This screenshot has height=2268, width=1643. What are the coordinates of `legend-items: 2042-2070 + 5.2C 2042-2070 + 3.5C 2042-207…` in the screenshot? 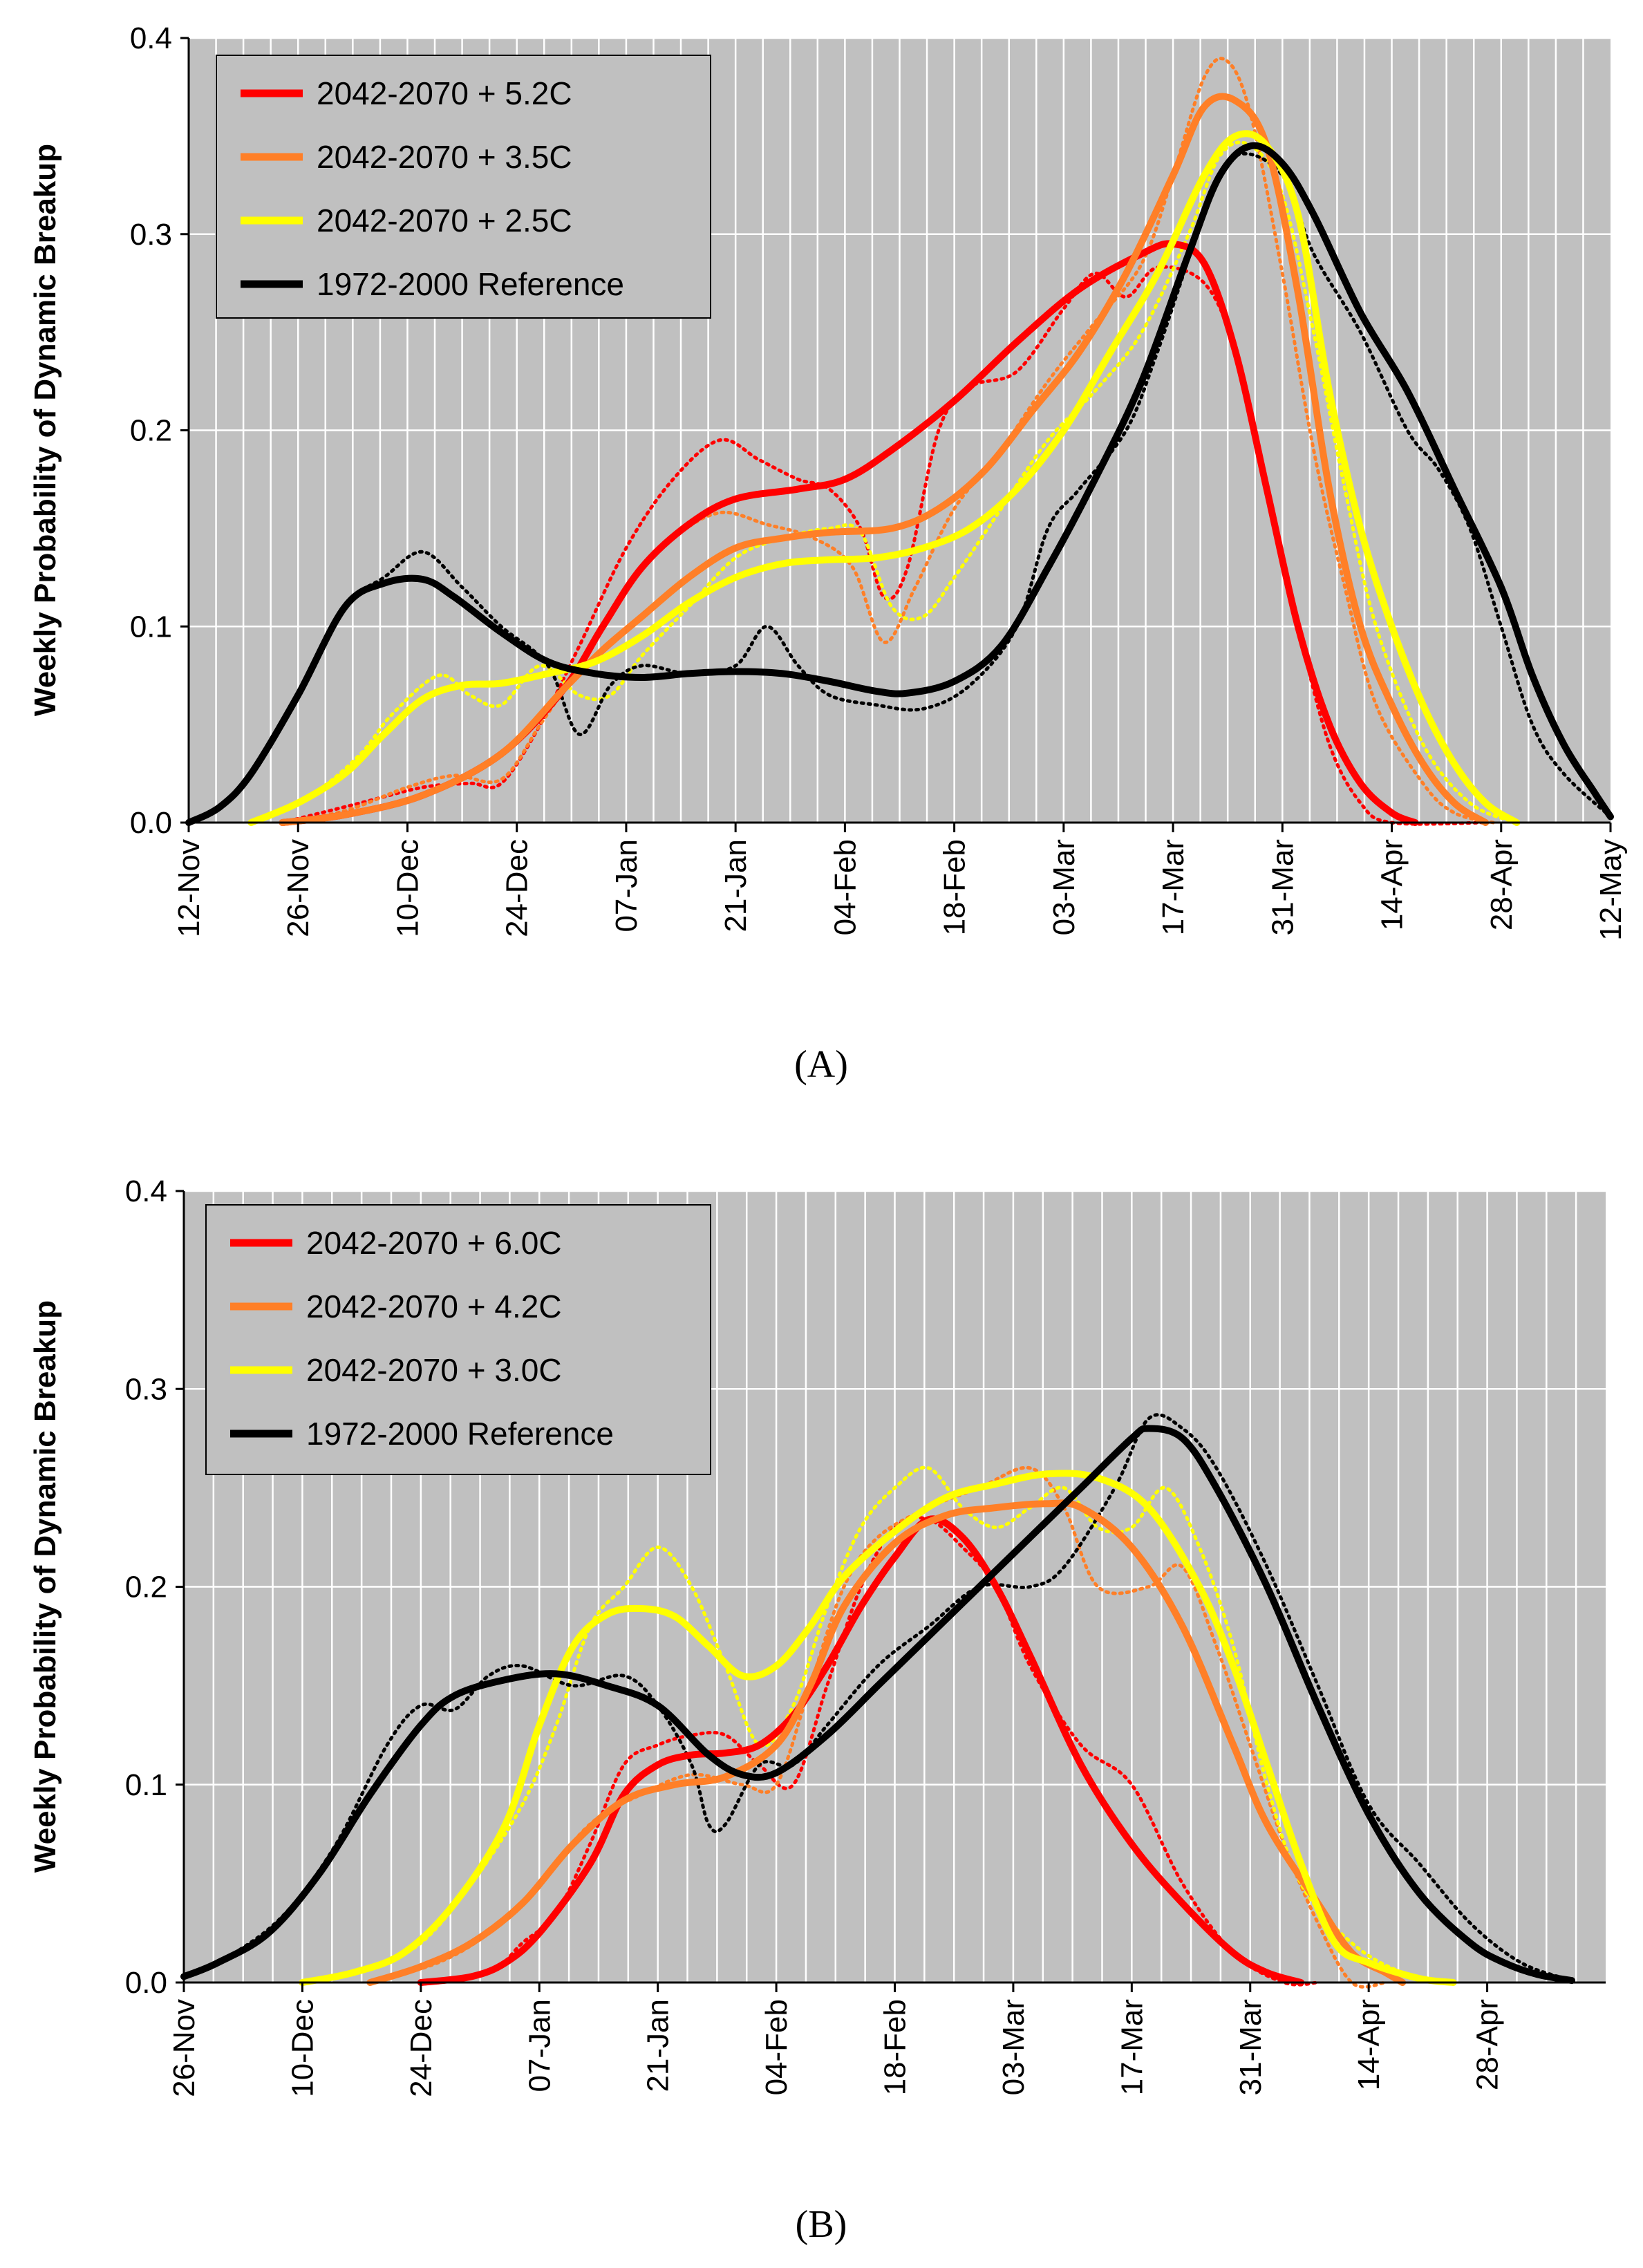 It's located at (432, 188).